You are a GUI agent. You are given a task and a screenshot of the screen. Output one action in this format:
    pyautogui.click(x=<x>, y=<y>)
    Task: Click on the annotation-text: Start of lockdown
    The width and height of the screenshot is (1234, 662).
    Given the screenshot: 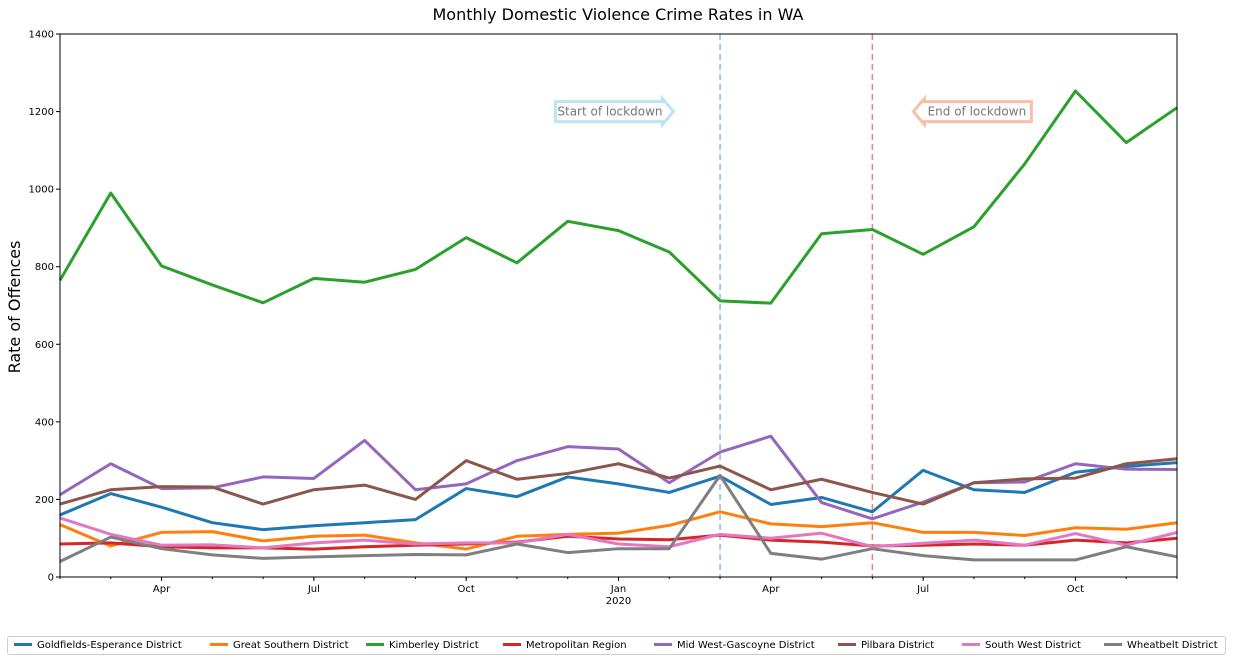 What is the action you would take?
    pyautogui.click(x=609, y=112)
    